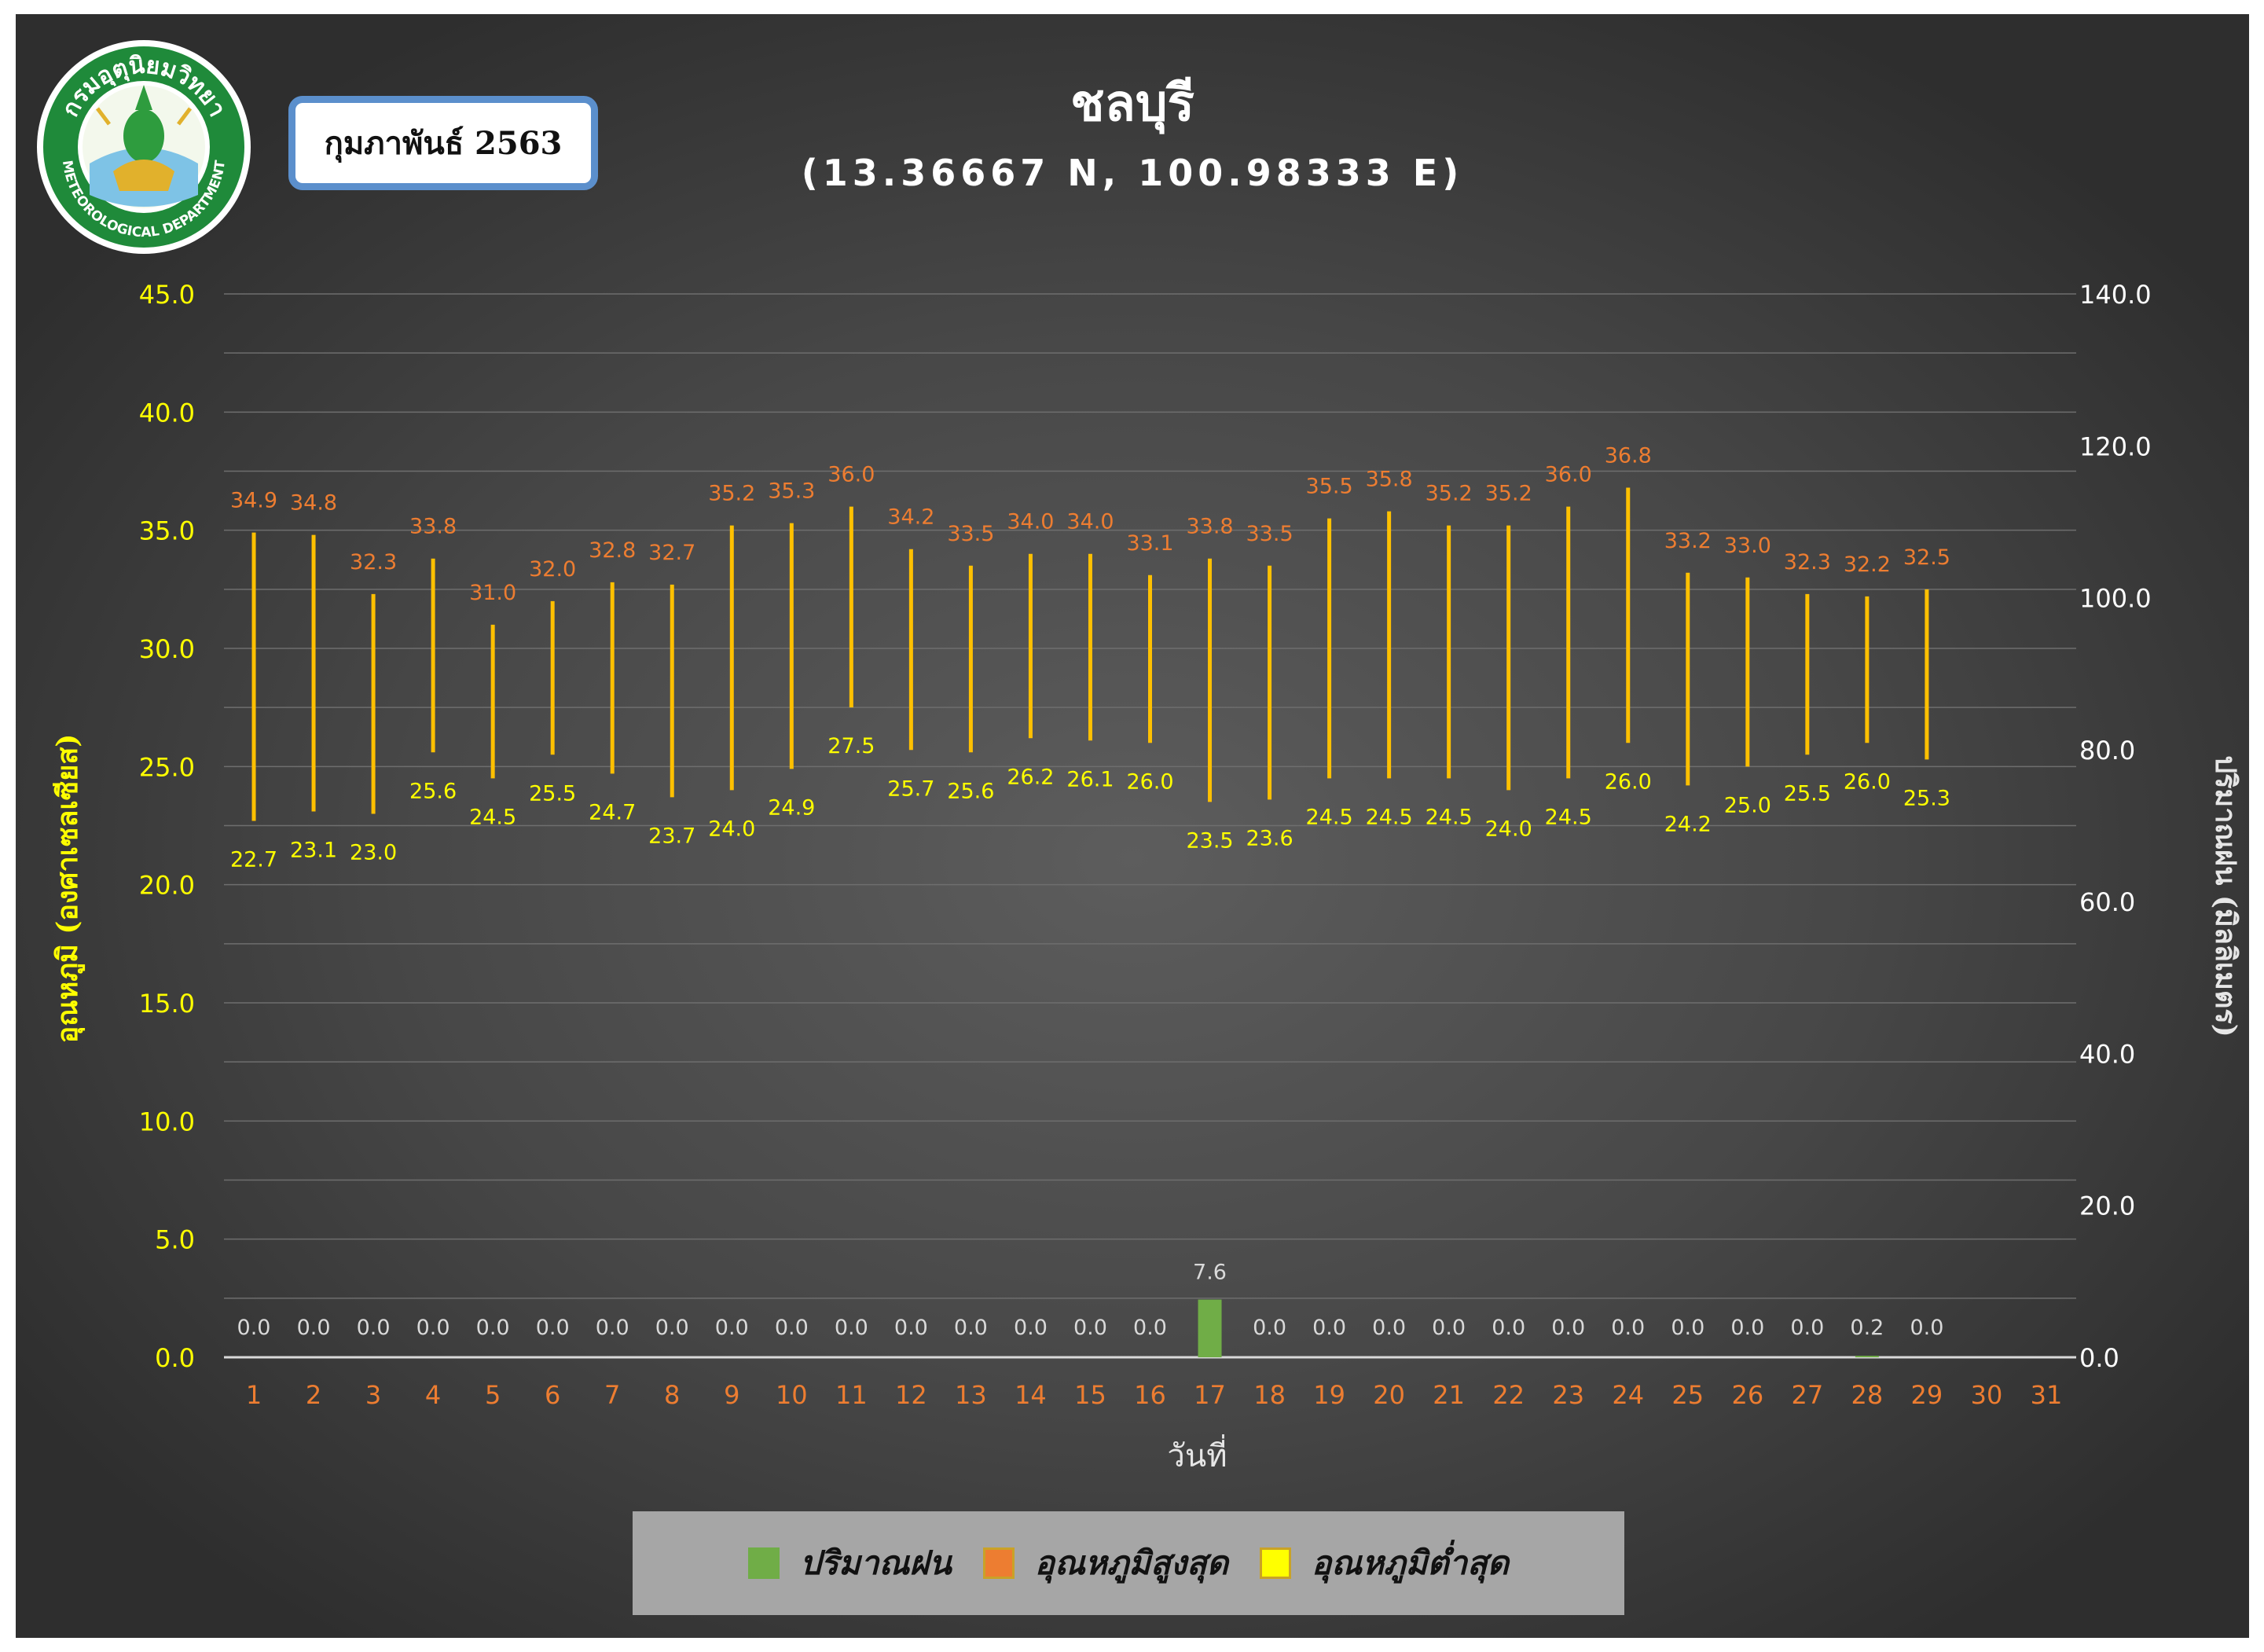 This screenshot has height=1652, width=2264. What do you see at coordinates (1926, 798) in the screenshot?
I see `min-temp-label: 25.3` at bounding box center [1926, 798].